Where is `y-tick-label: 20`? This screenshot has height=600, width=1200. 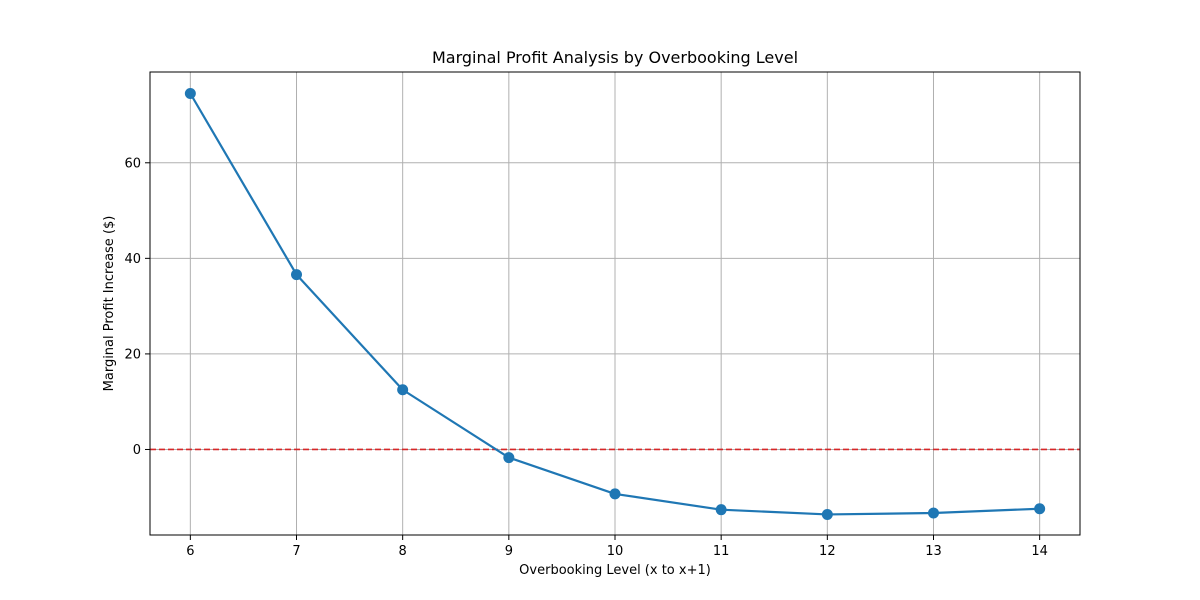
y-tick-label: 20 is located at coordinates (132, 354).